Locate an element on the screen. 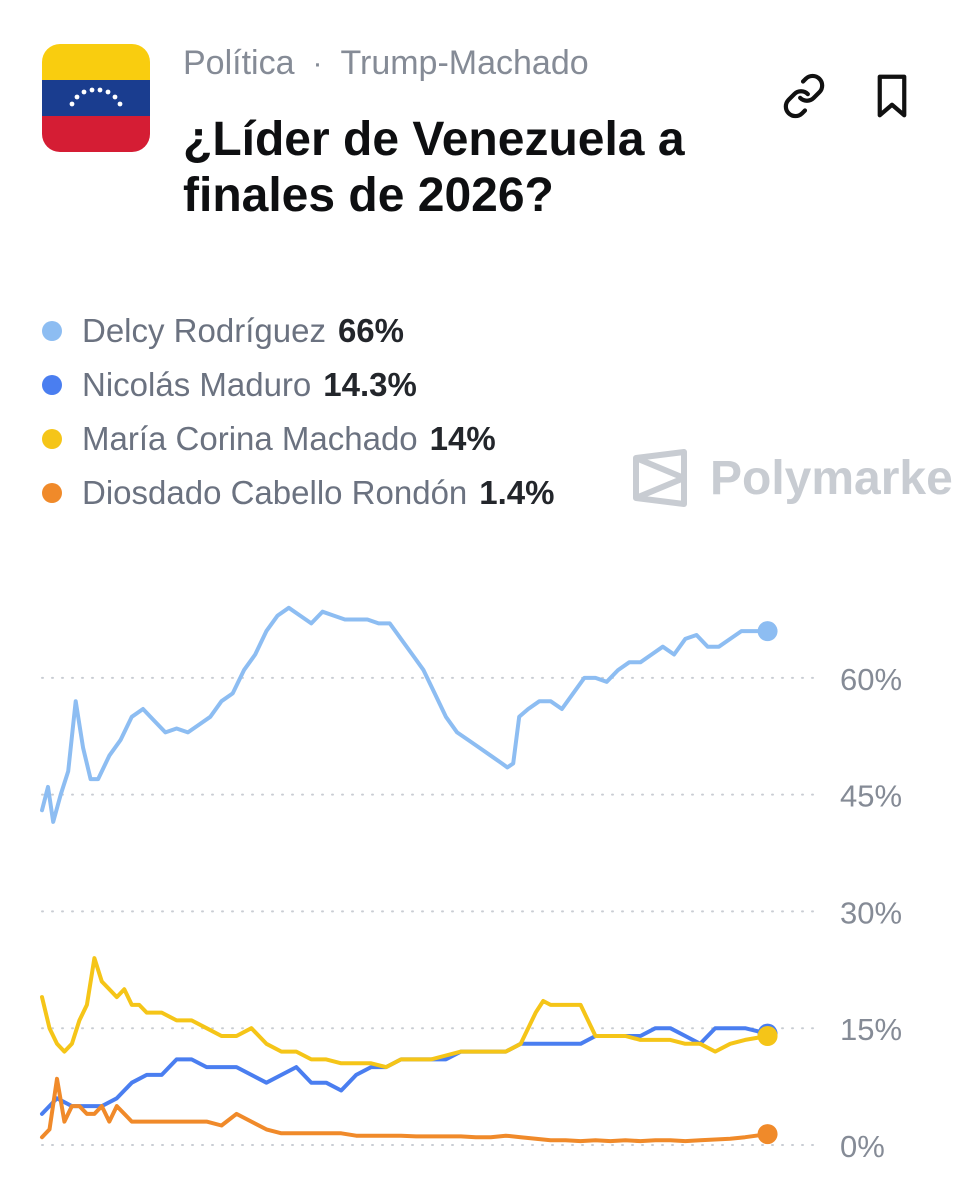  link-icon is located at coordinates (804, 96).